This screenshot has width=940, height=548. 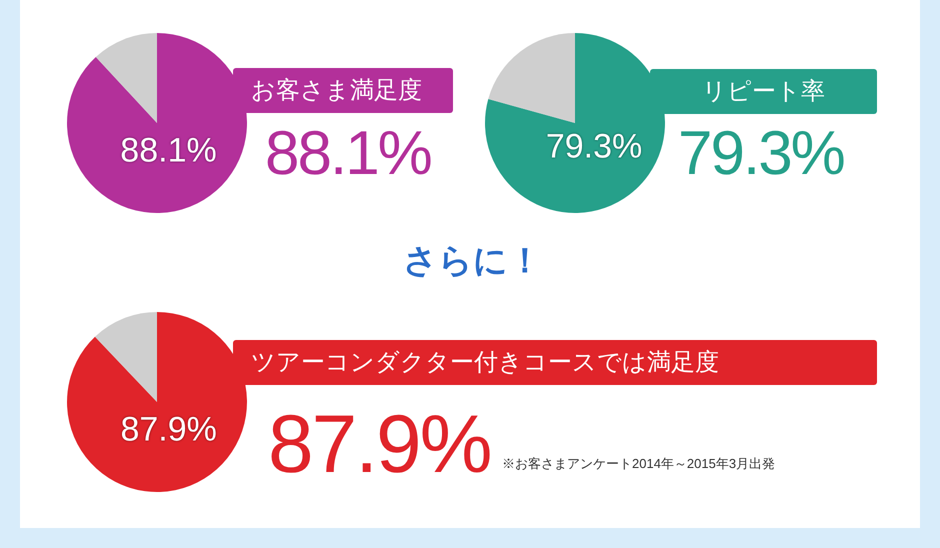 What do you see at coordinates (639, 464) in the screenshot?
I see `text: ※お客さまアンケート2014年～2015年3月出発` at bounding box center [639, 464].